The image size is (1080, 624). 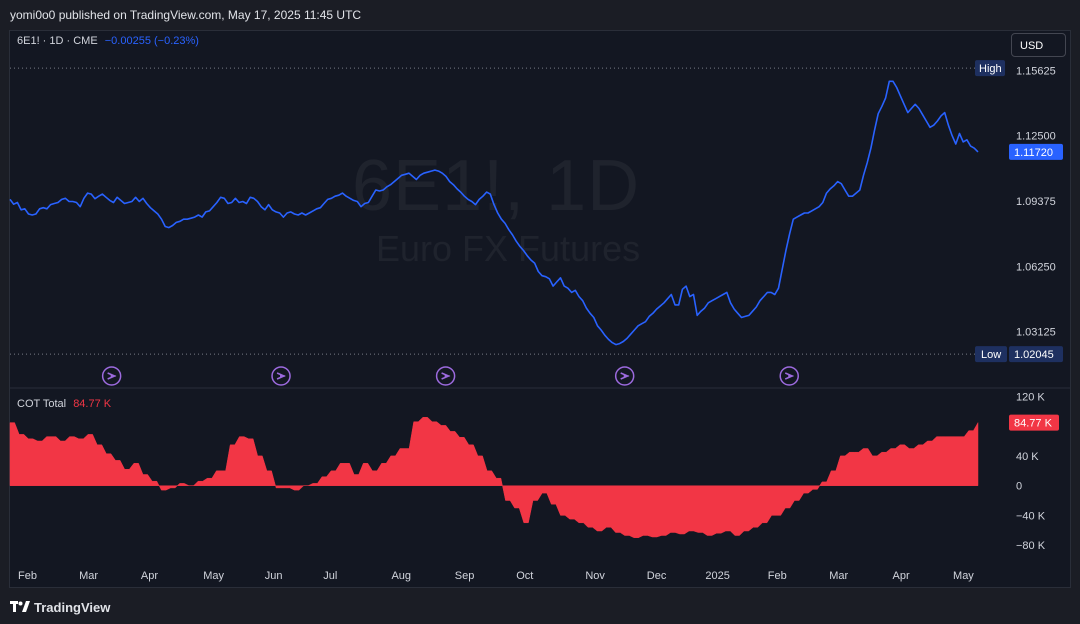 I want to click on symbol-legend: 6E1! · 1D · CME −0.00255 (−0.23%), so click(x=108, y=41).